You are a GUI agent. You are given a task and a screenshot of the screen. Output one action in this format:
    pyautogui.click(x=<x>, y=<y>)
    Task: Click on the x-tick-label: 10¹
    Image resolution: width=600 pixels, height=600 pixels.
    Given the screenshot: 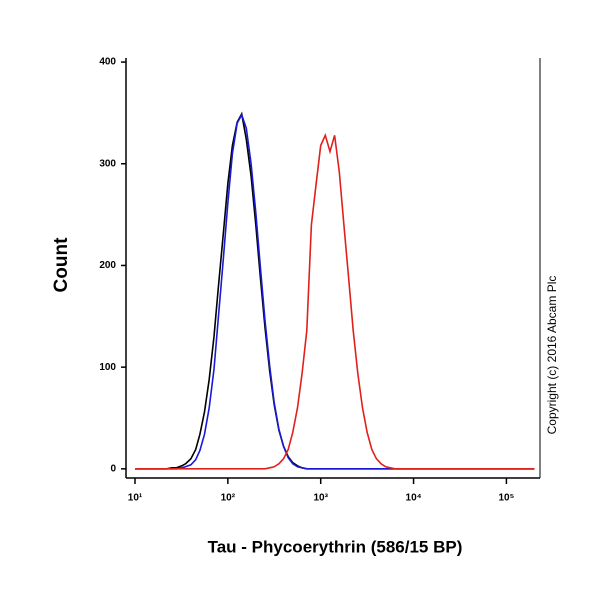 What is the action you would take?
    pyautogui.click(x=135, y=498)
    